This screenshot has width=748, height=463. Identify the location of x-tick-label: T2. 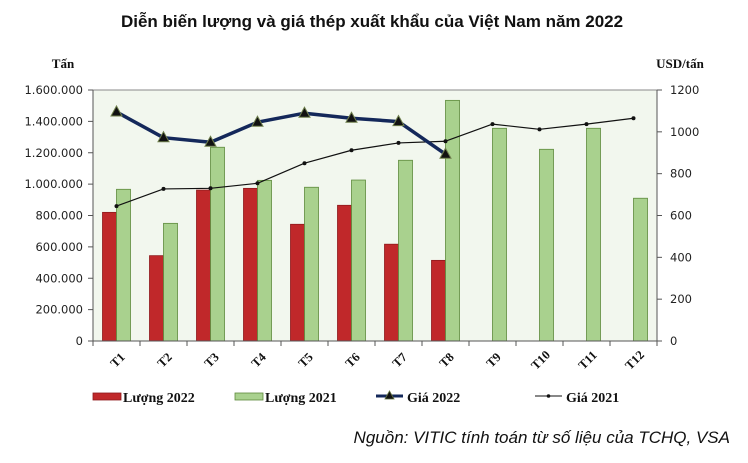
(165, 360).